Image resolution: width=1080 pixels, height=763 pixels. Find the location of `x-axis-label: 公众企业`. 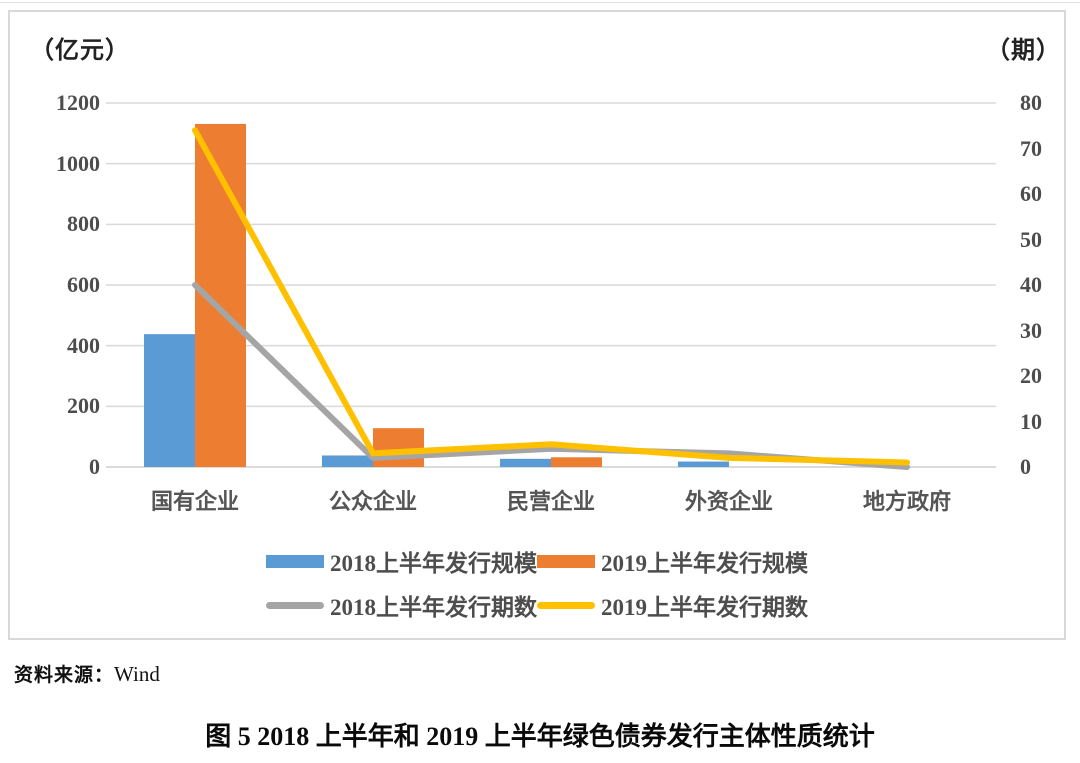

x-axis-label: 公众企业 is located at coordinates (372, 501).